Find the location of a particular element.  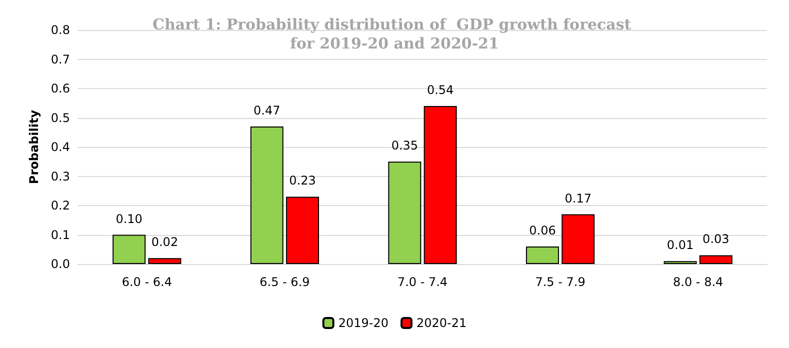

y-tick-label: 0.6 is located at coordinates (60, 89).